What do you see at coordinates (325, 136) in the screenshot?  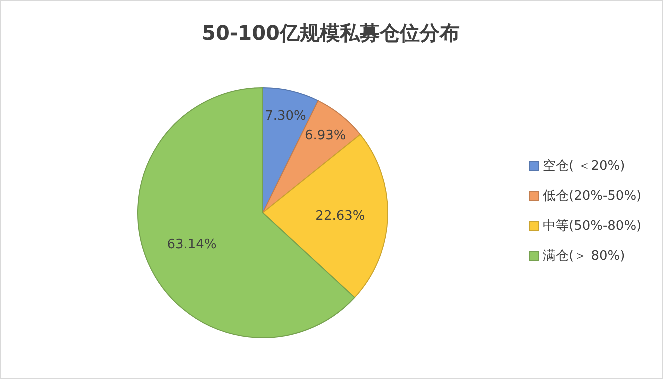 I see `data-label: 6.93%` at bounding box center [325, 136].